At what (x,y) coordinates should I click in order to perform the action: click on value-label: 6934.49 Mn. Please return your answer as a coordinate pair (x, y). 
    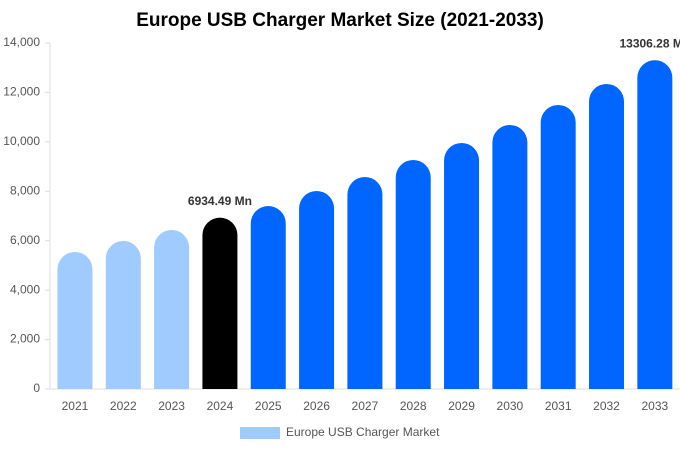
    Looking at the image, I should click on (220, 201).